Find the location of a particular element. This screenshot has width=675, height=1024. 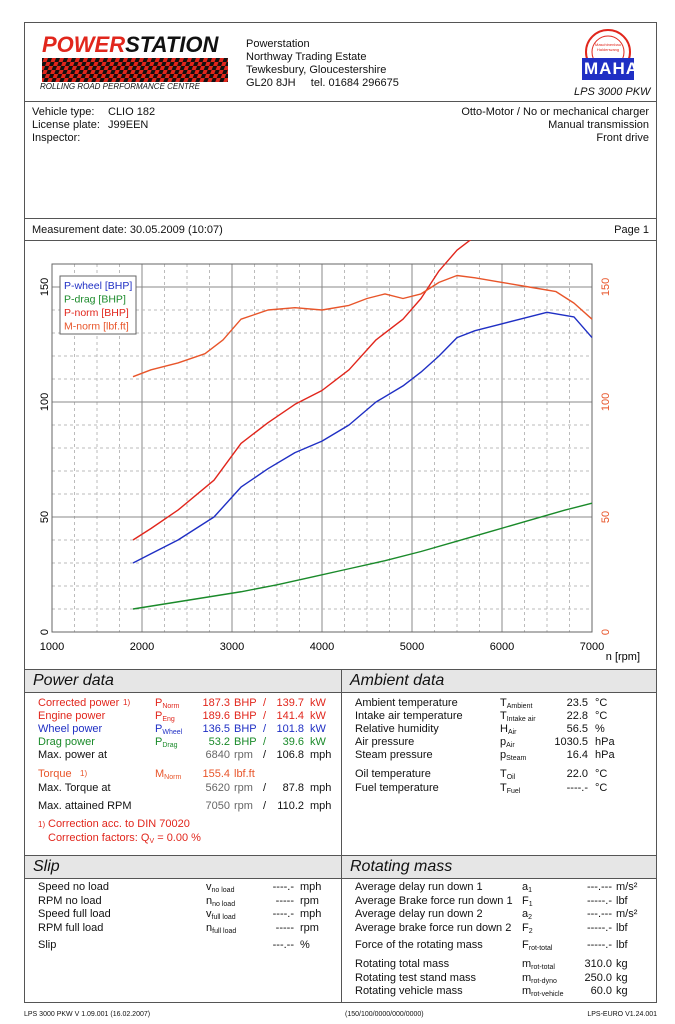

legend-box is located at coordinates (98, 305).